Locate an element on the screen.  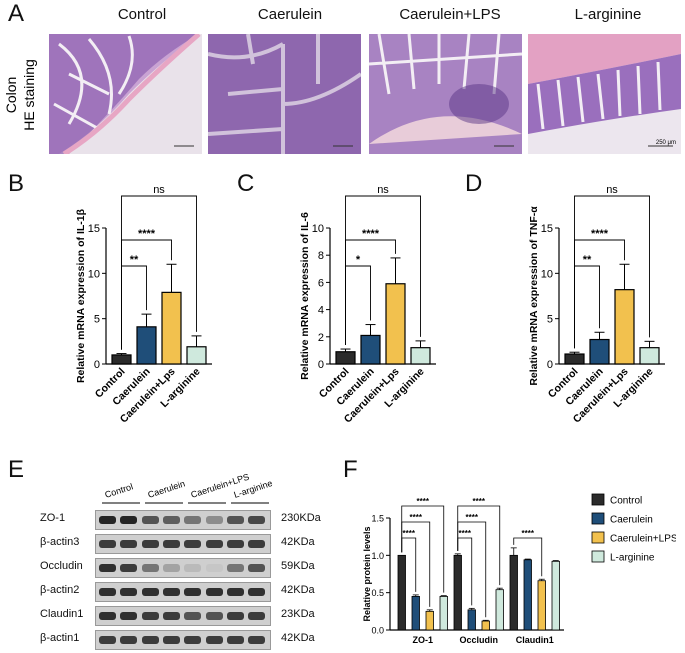
wb-row-label: β-actin2 is located at coordinates (60, 590).